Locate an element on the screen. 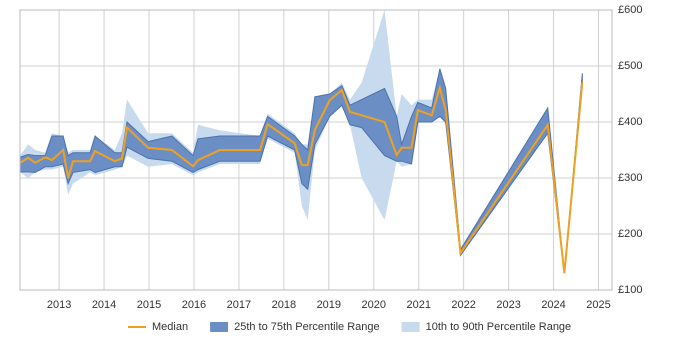  x-tick-label: 2020 is located at coordinates (374, 305).